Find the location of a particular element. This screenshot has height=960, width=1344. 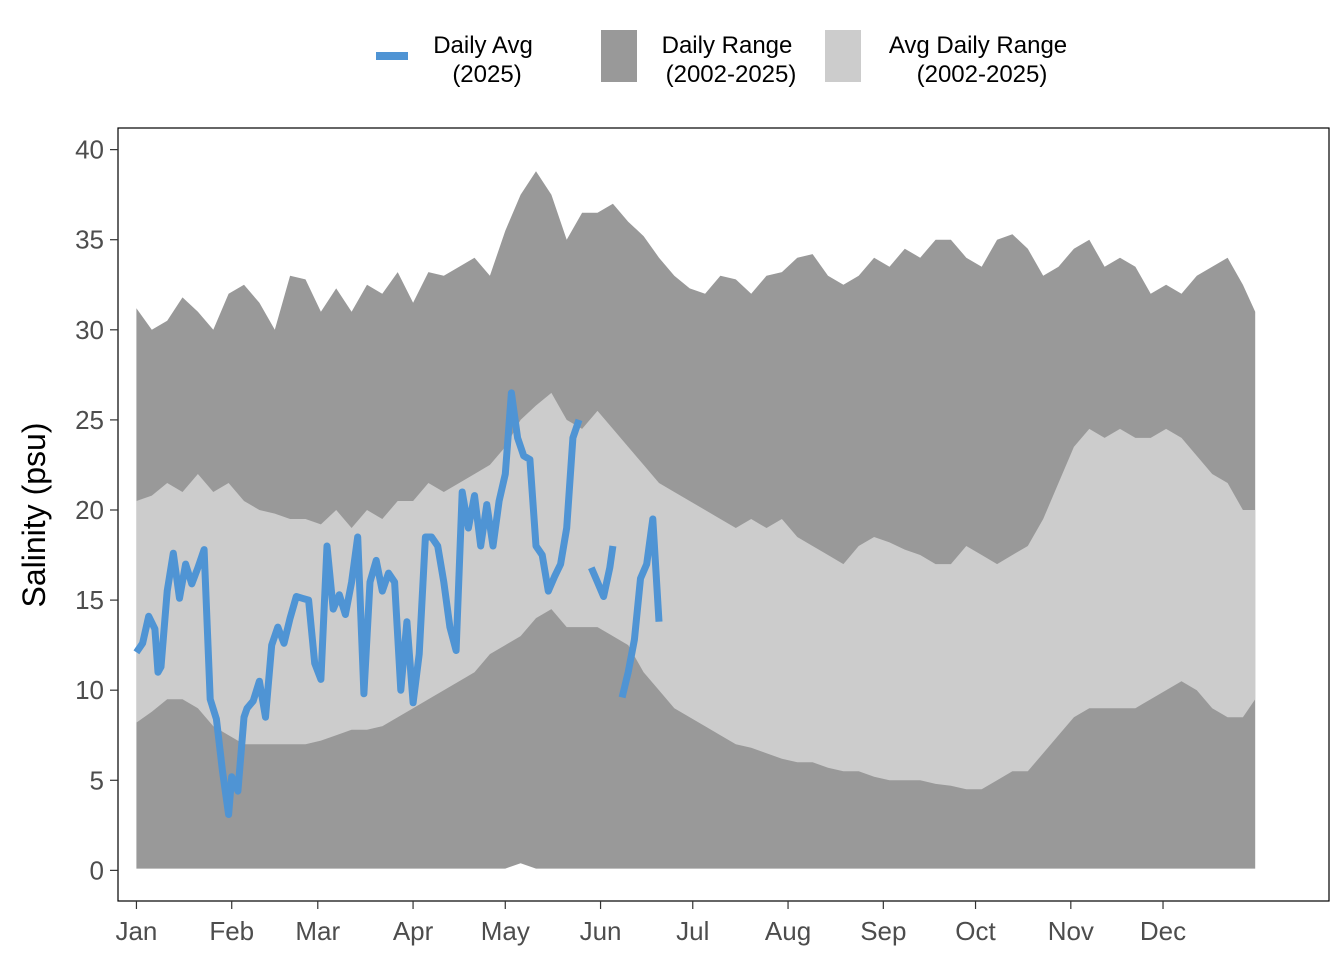

x-tick-label: Jan is located at coordinates (136, 931).